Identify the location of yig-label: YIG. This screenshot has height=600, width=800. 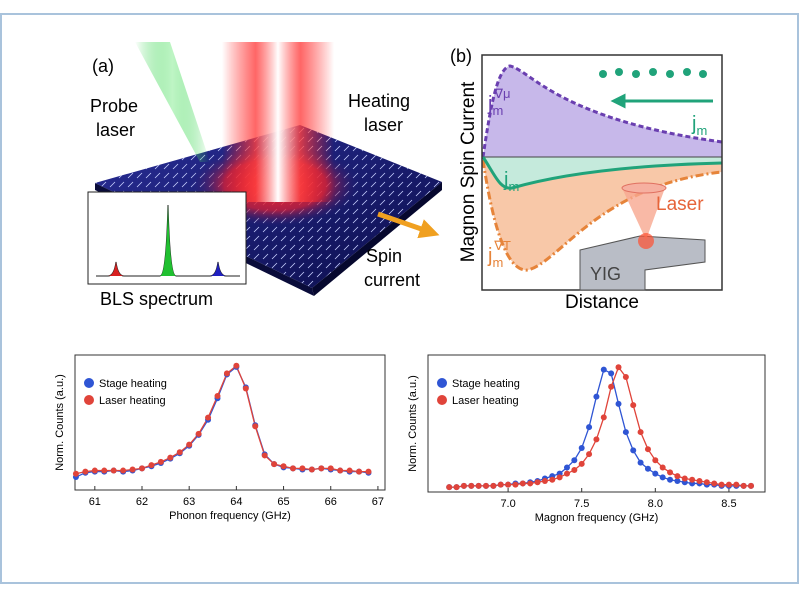
(605, 274).